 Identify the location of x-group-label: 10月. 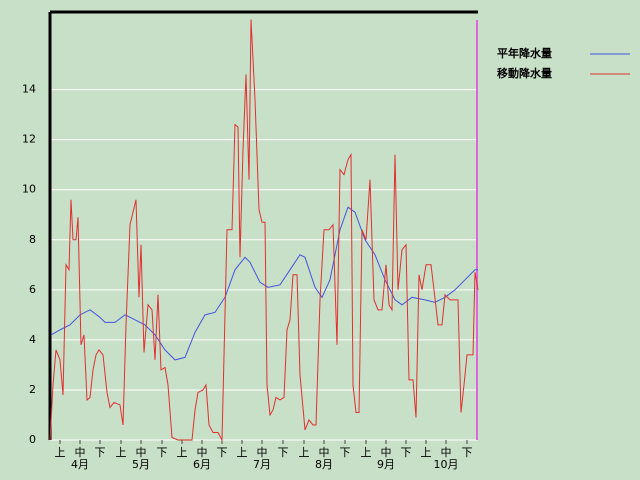
(446, 464).